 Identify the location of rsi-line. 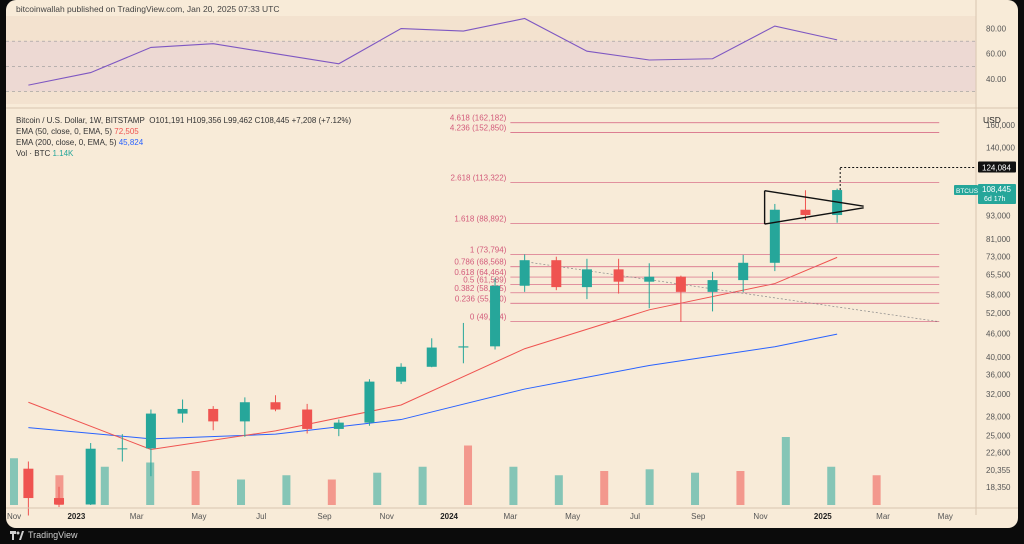
(433, 51).